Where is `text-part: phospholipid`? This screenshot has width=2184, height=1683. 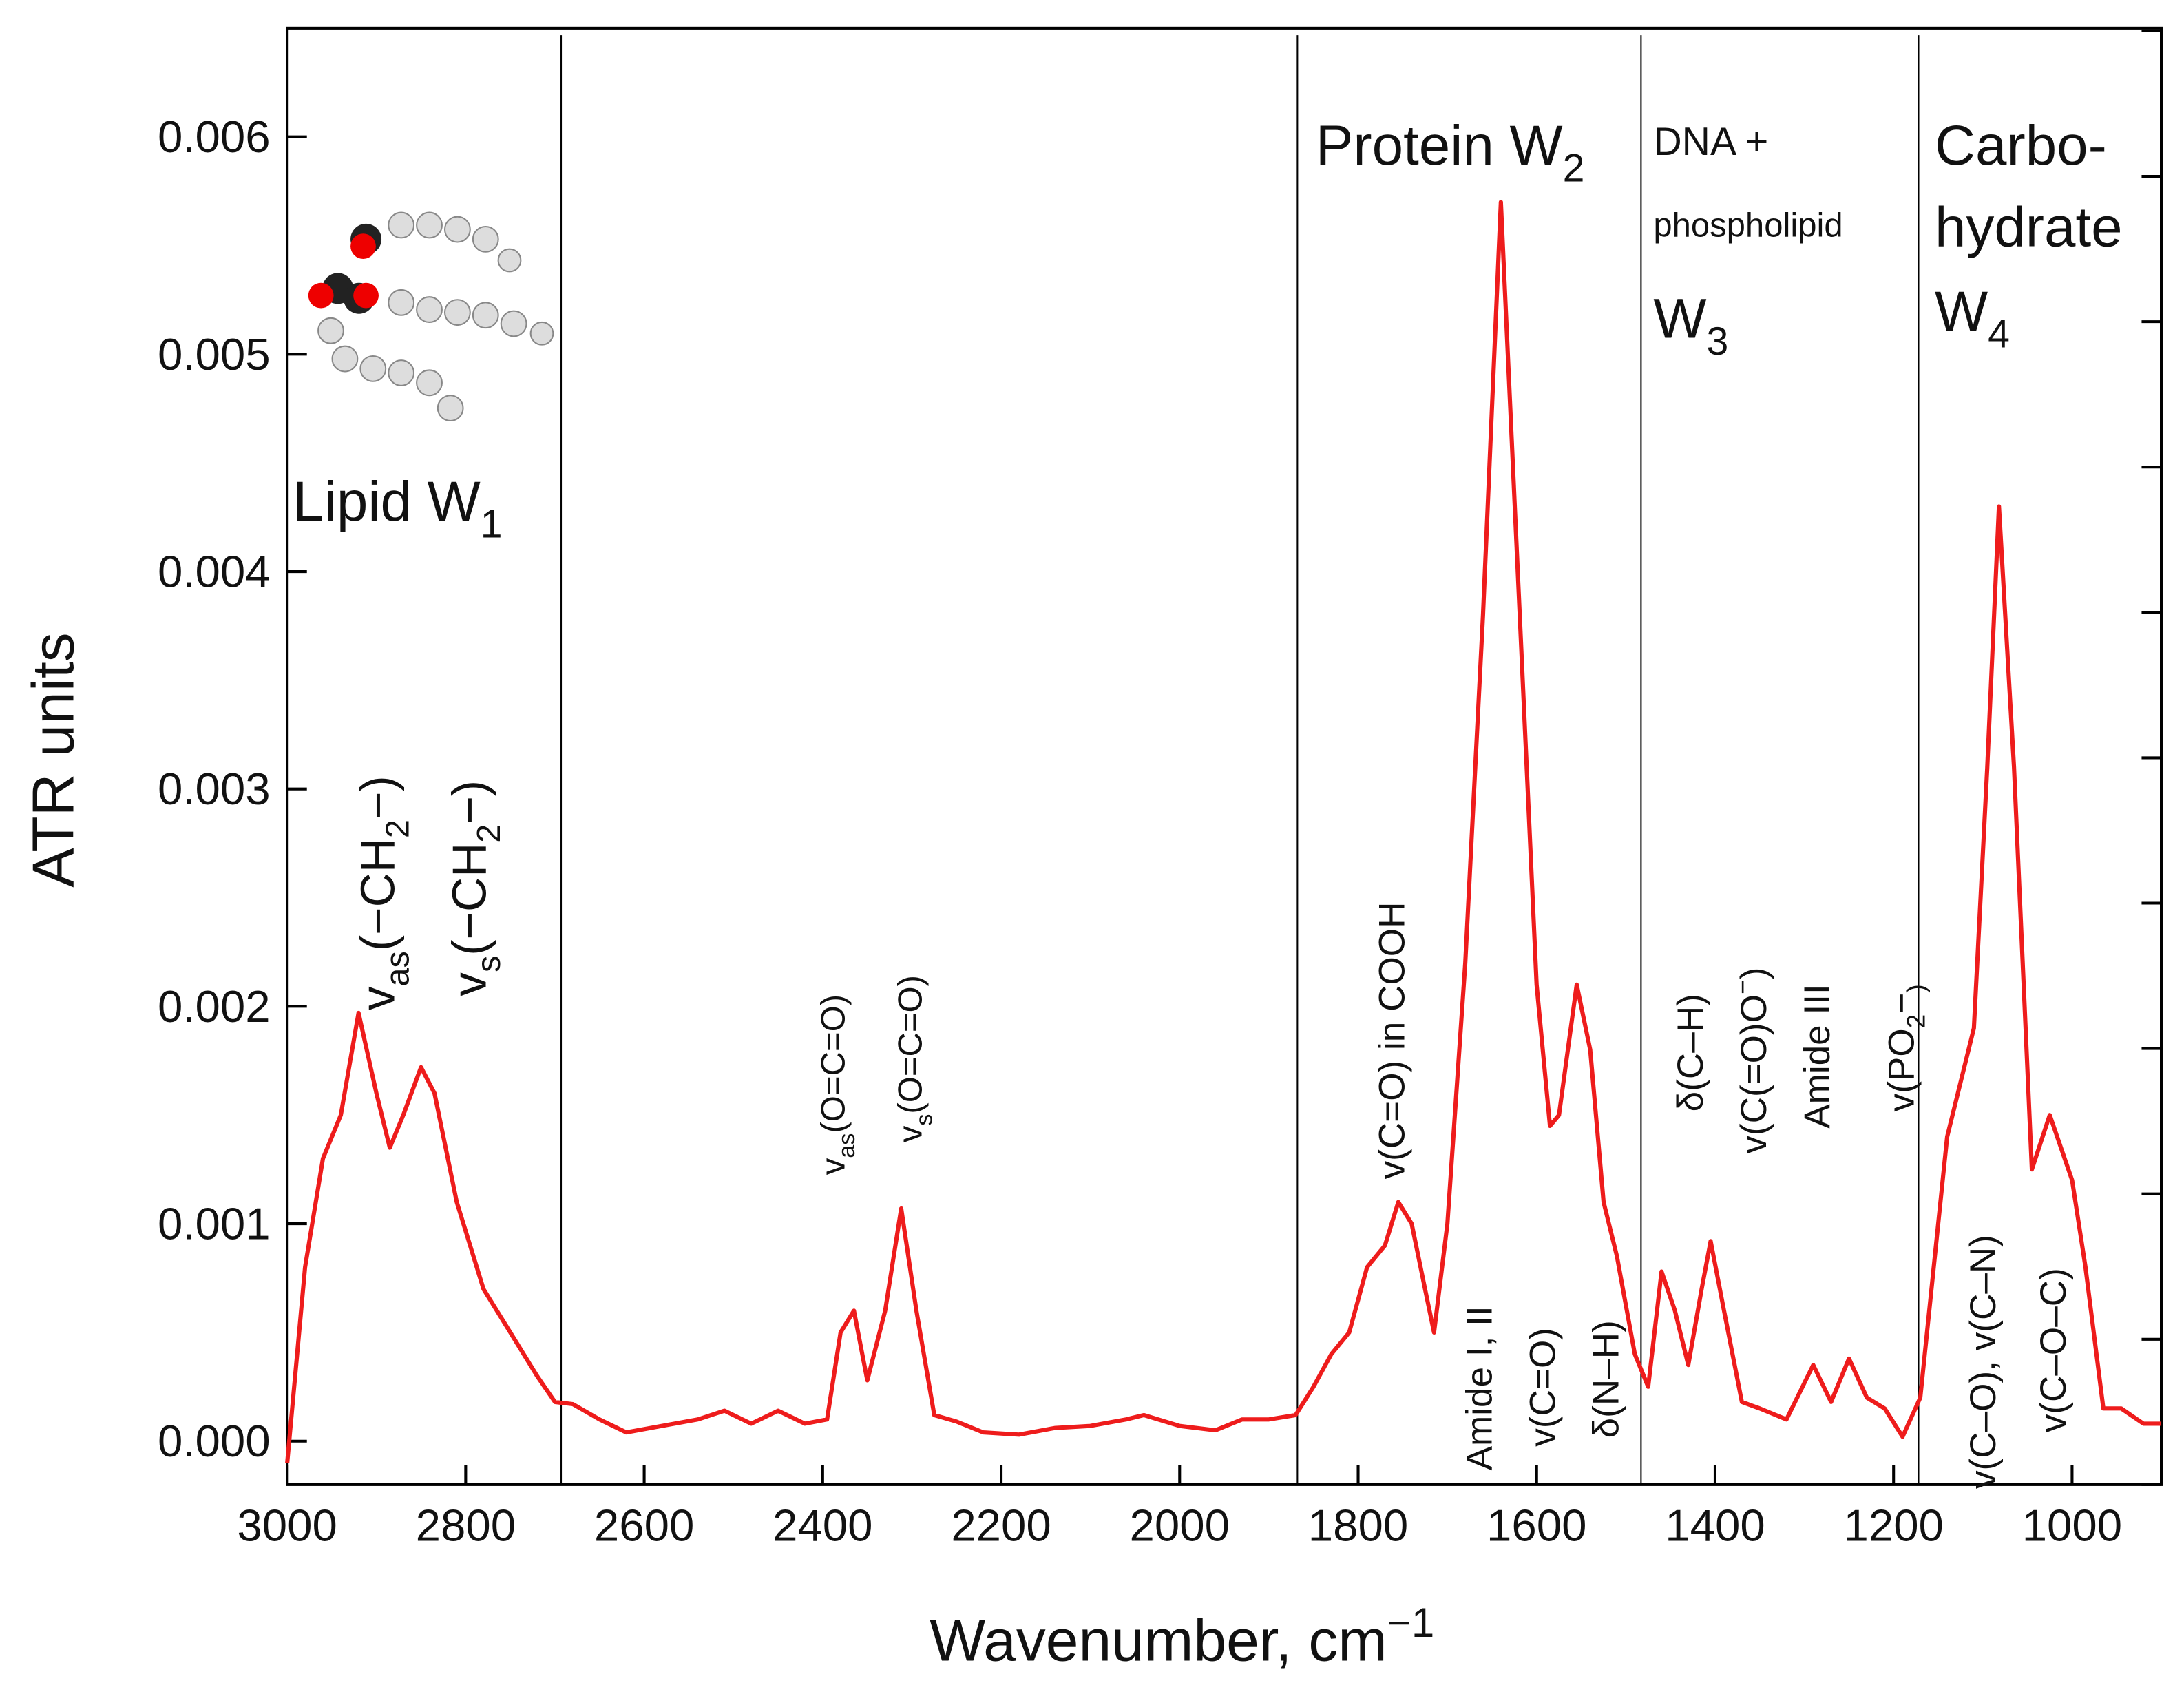 text-part: phospholipid is located at coordinates (1747, 225).